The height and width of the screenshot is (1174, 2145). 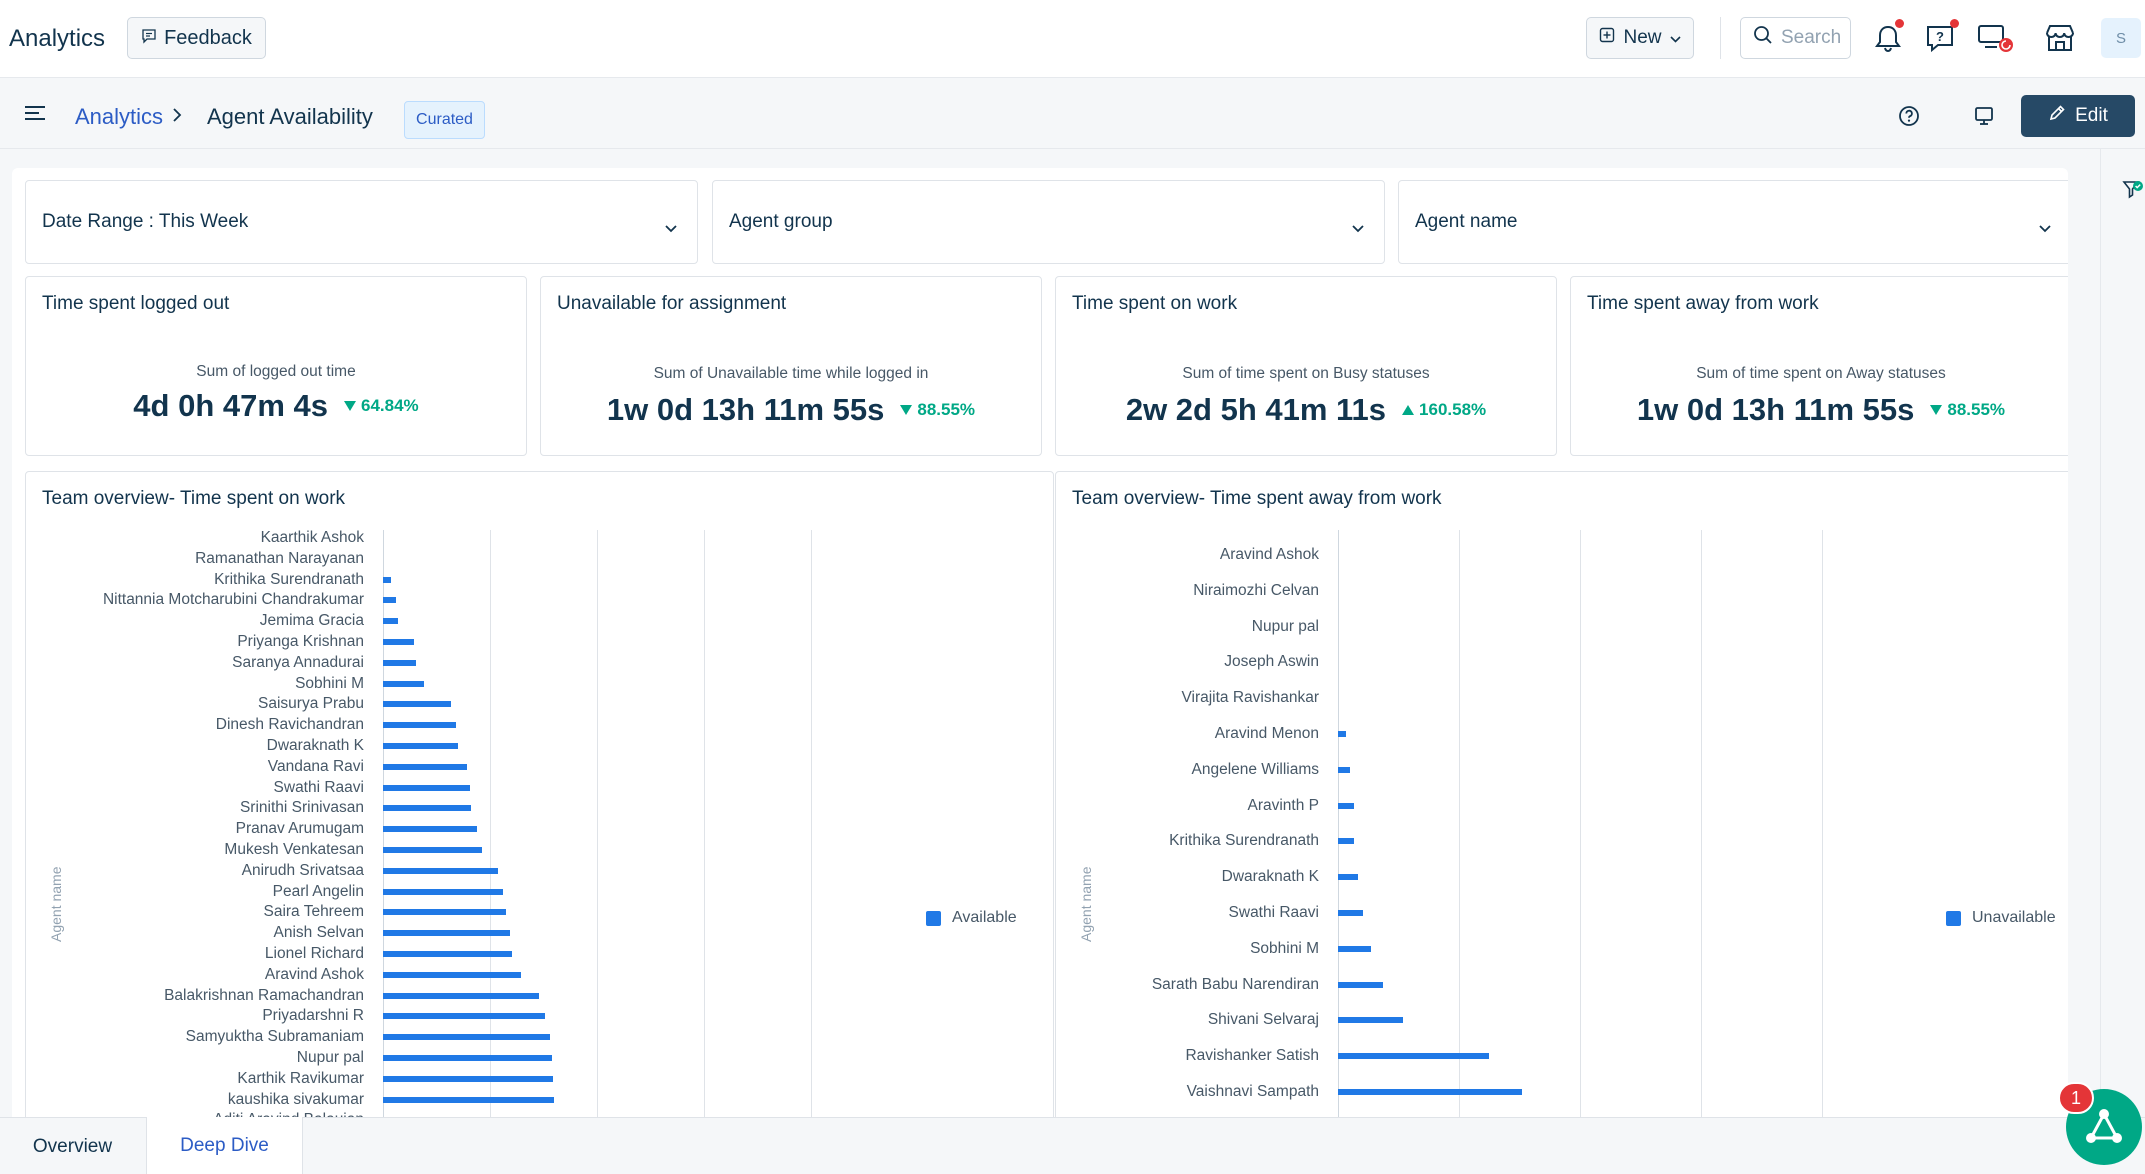 I want to click on category-label: Balakrishnan Ramachandran, so click(x=264, y=995).